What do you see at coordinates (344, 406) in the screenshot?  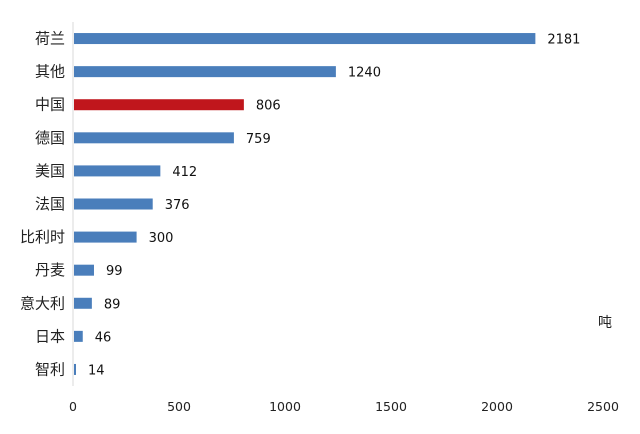 I see `x-tick-labels-group: 0 500 1000 1500 2000 2500` at bounding box center [344, 406].